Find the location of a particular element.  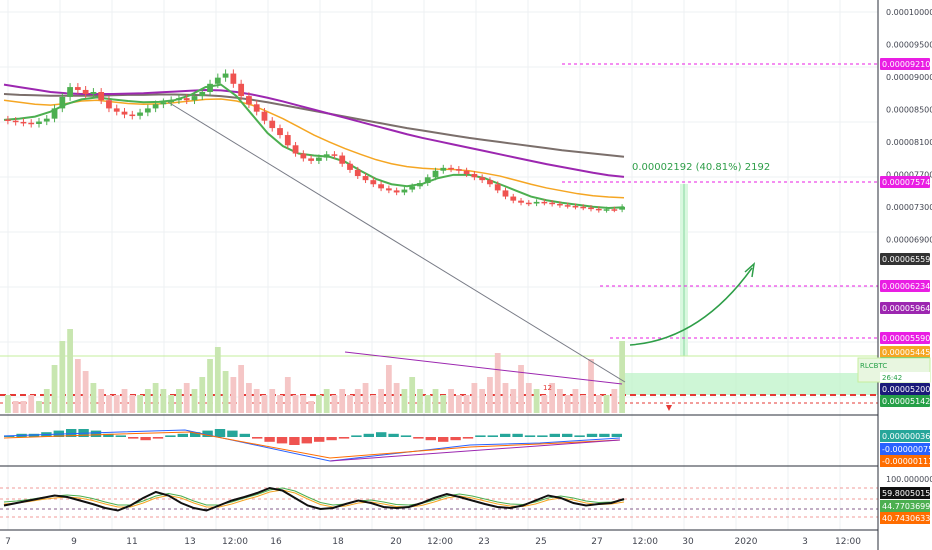

stoch-tag-label: 44.77036993 is located at coordinates (907, 506).